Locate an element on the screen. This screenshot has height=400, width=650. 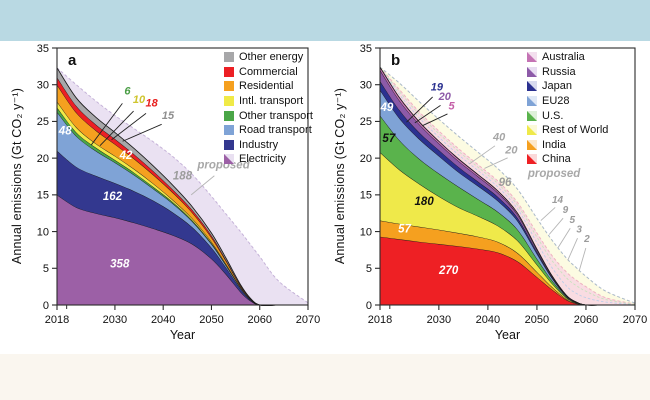
legend-item-label: Other transport is located at coordinates (276, 115).